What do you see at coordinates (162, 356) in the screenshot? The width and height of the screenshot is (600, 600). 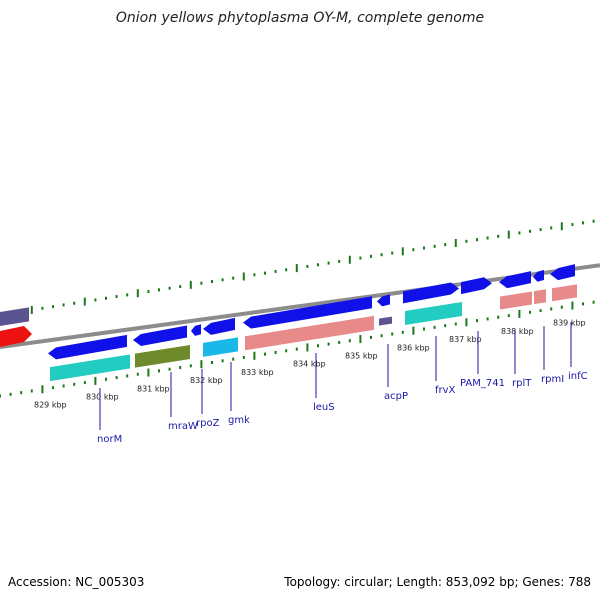 I see `gene-bar-mraW` at bounding box center [162, 356].